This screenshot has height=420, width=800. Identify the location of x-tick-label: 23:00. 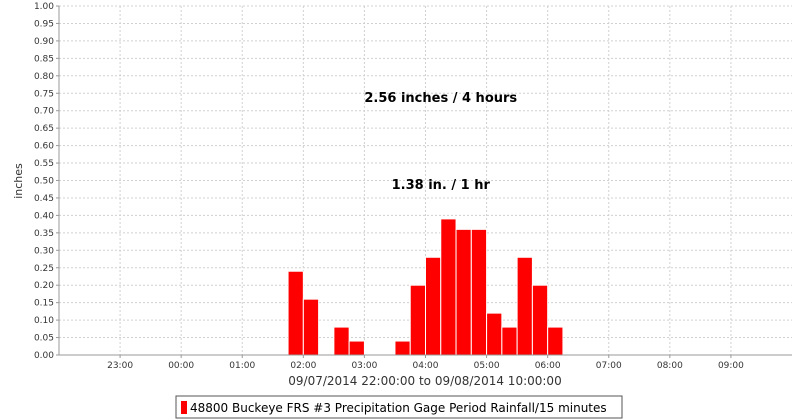
(120, 366).